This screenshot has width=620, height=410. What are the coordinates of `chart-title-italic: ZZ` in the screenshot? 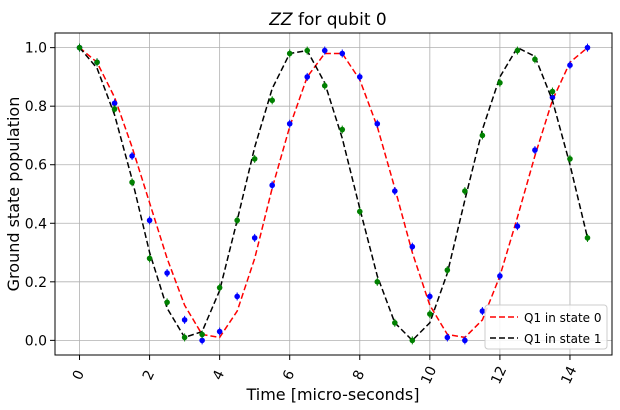 It's located at (280, 20).